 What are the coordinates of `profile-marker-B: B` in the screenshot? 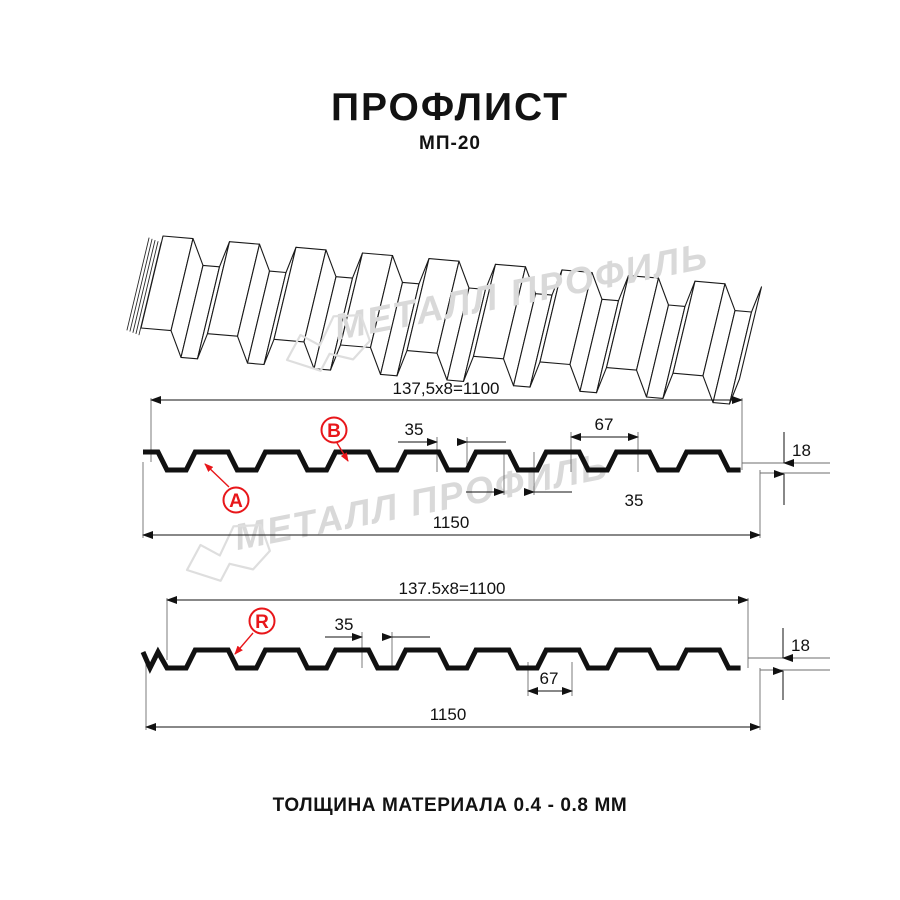 It's located at (334, 439).